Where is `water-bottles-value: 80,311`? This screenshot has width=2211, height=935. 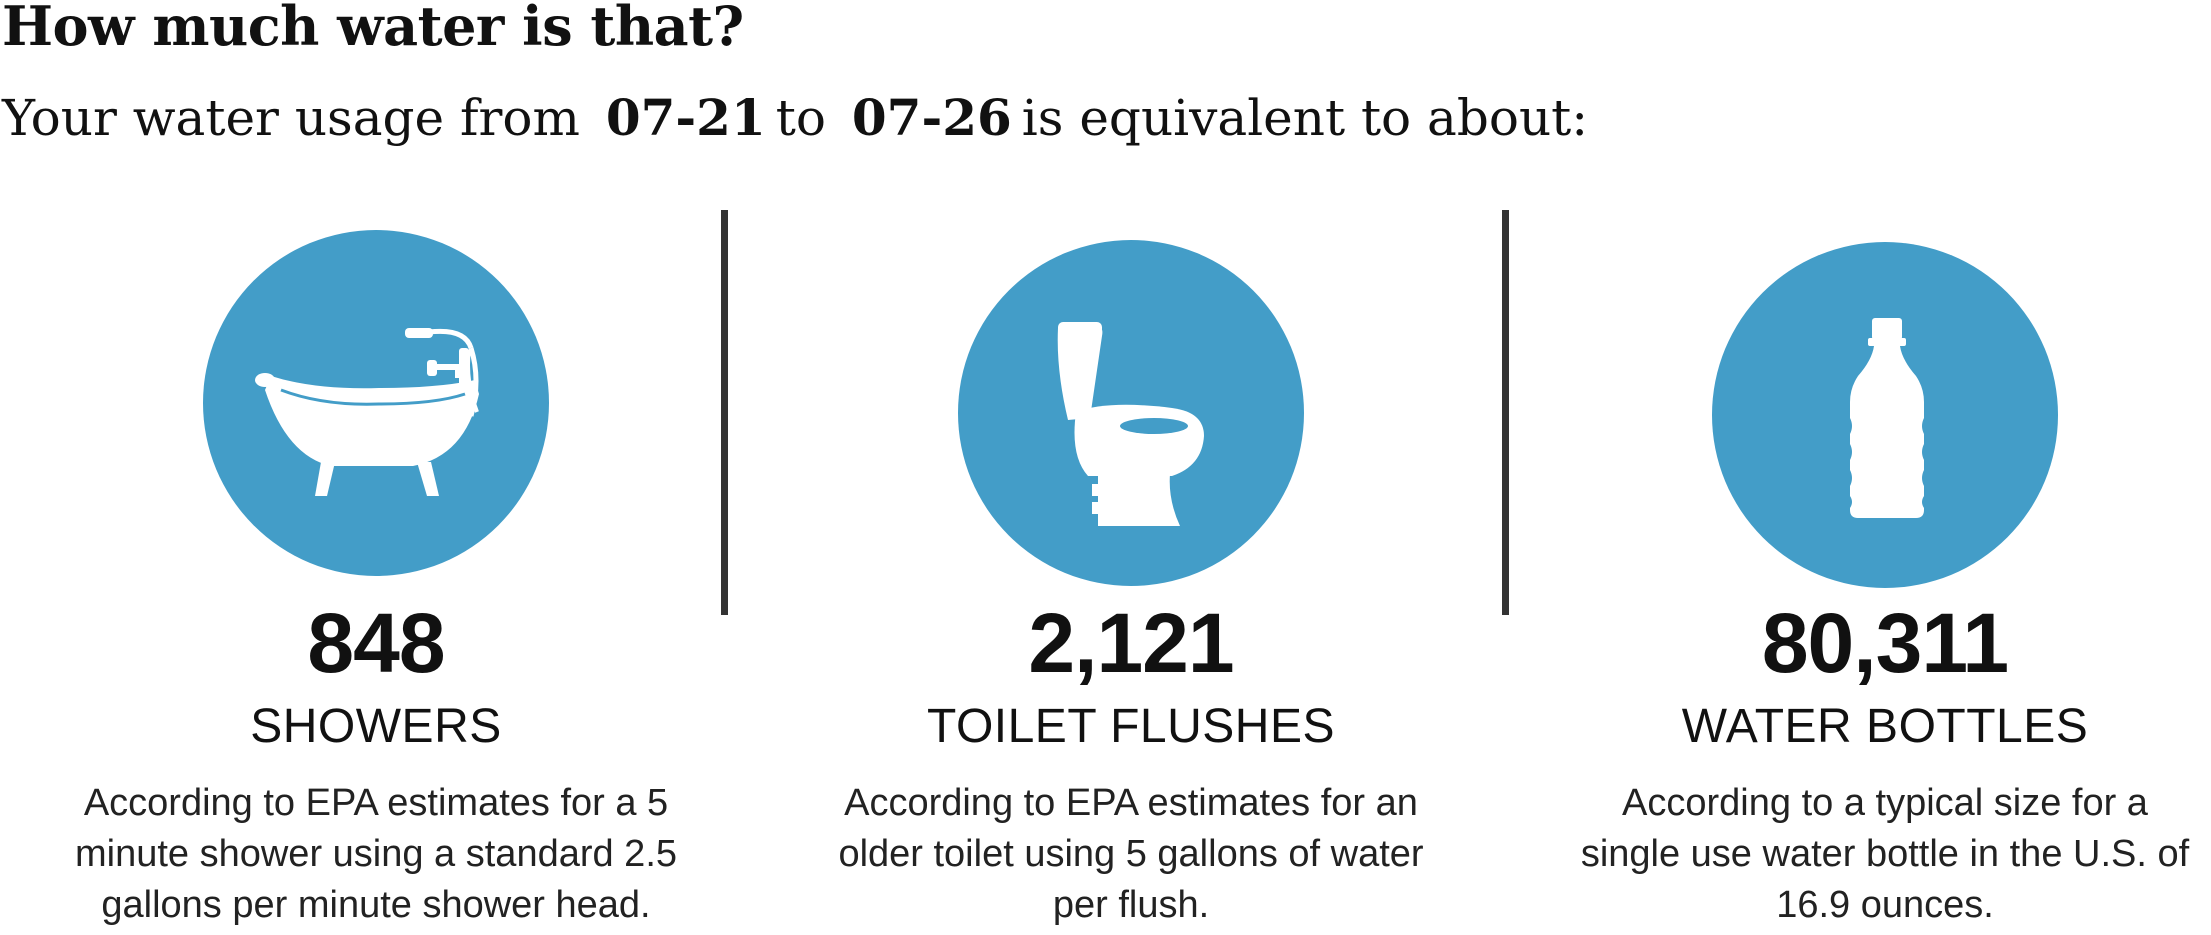
water-bottles-value: 80,311 is located at coordinates (1885, 643).